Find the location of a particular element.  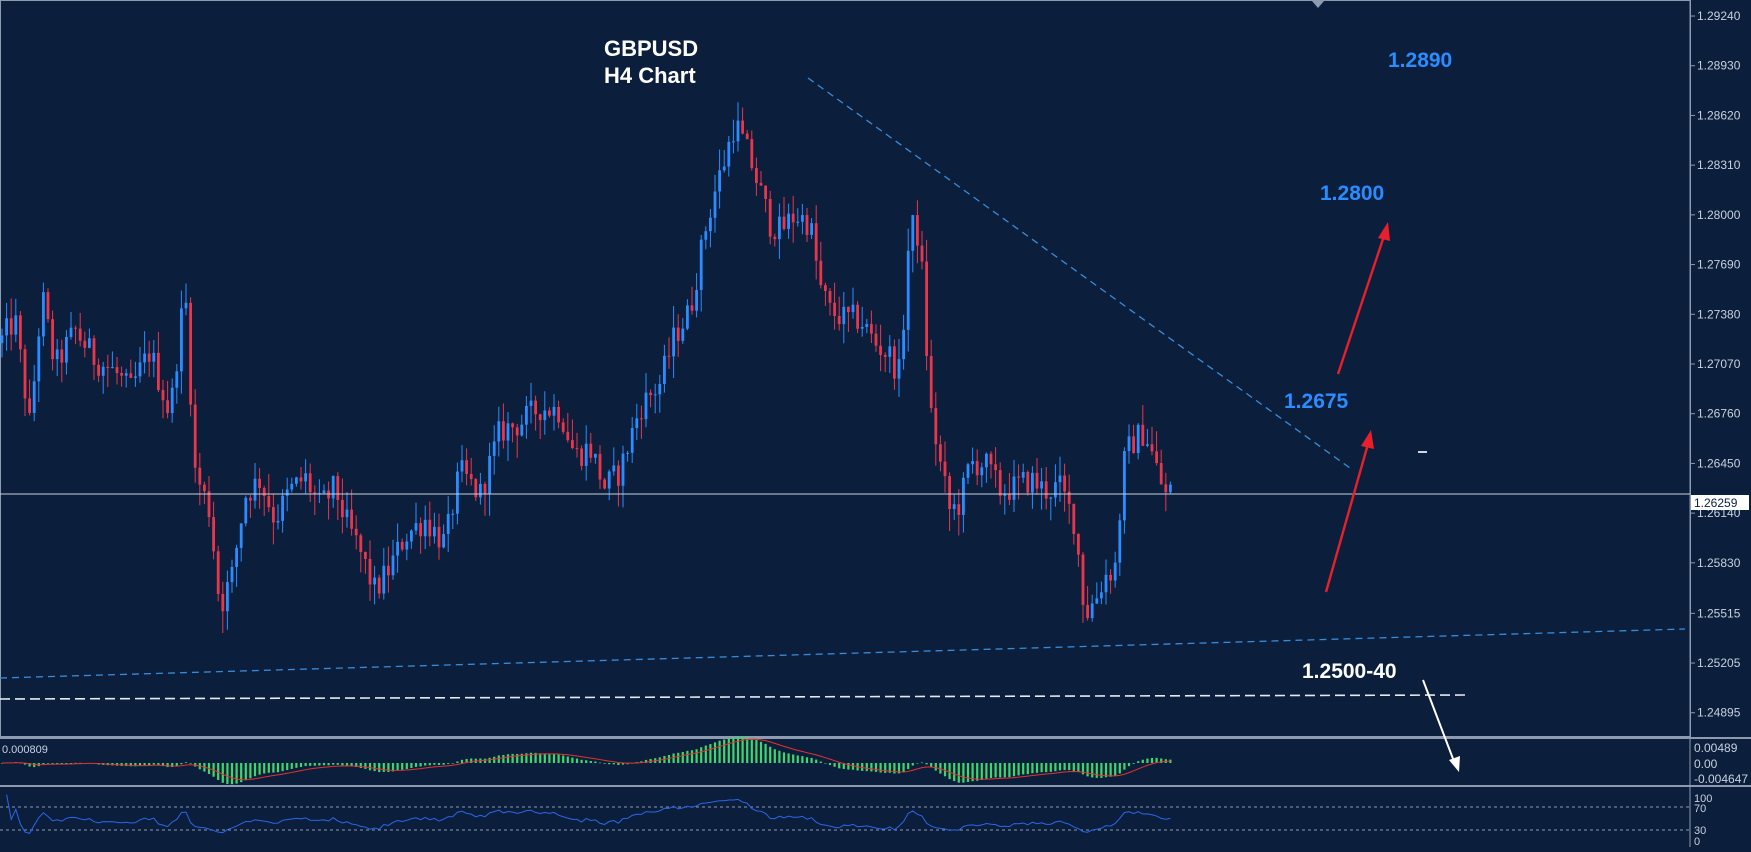

price-axis-label: 1.28000 is located at coordinates (1719, 215).